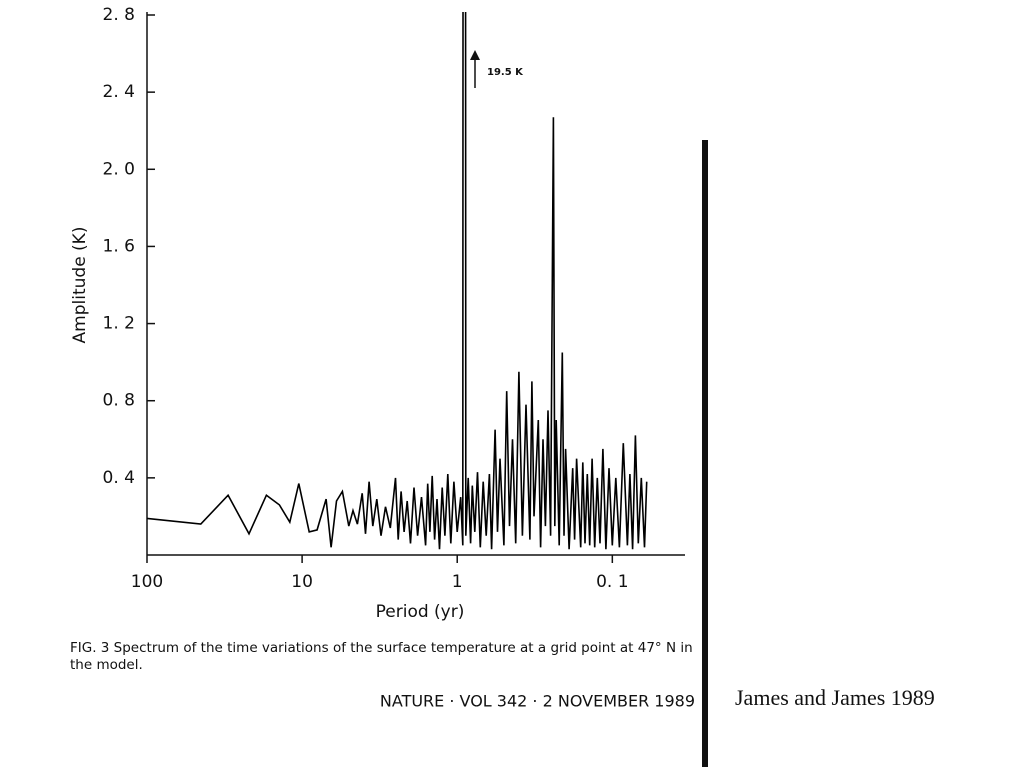 The width and height of the screenshot is (1023, 767). Describe the element at coordinates (420, 612) in the screenshot. I see `x-axis-label: Period (yr)` at that location.